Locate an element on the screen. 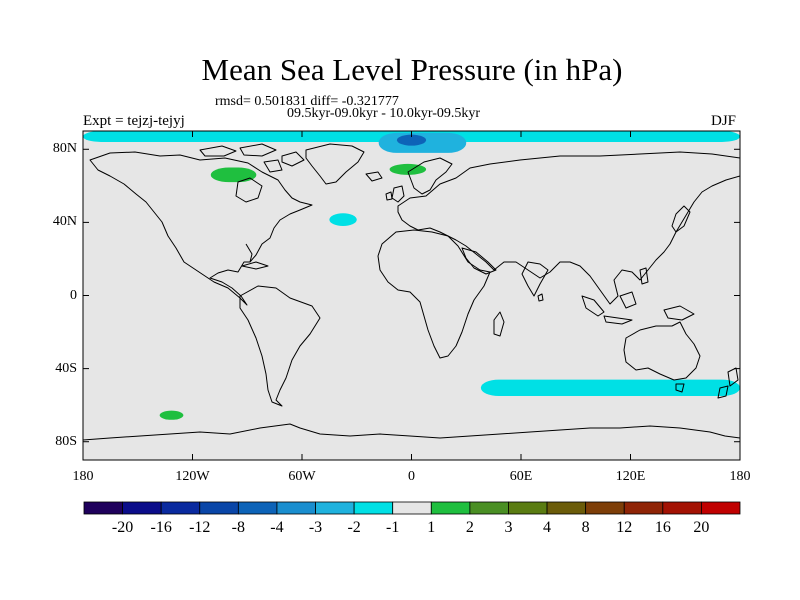 Image resolution: width=800 pixels, height=600 pixels. colorbar-label: -16 is located at coordinates (161, 527).